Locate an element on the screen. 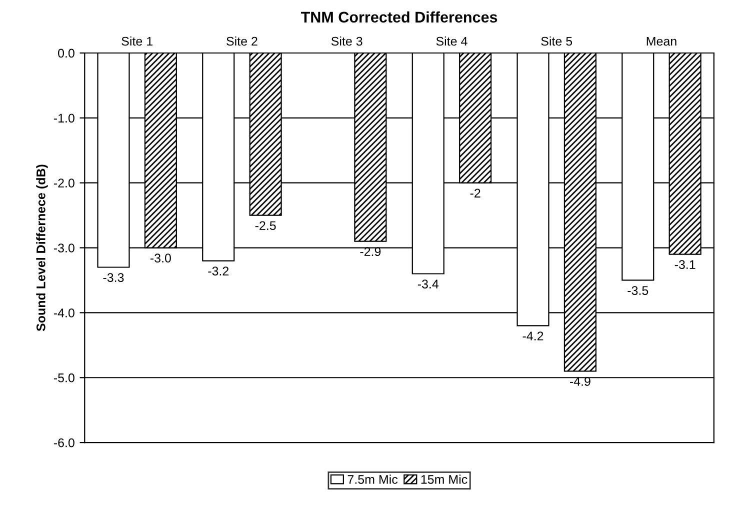  y-tick-label: -3.0 is located at coordinates (64, 248).